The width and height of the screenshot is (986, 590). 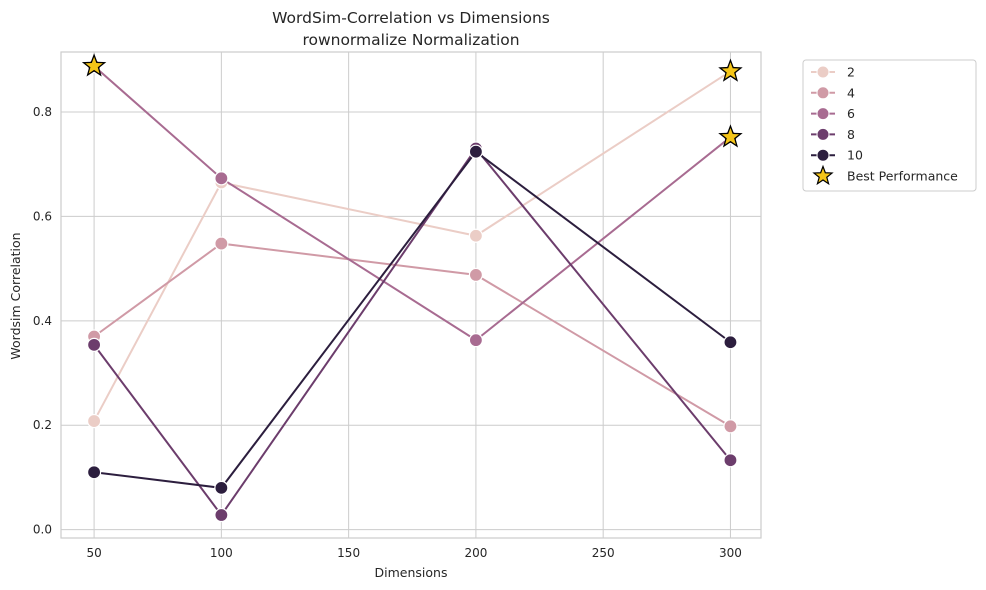 What do you see at coordinates (851, 92) in the screenshot?
I see `legend-label: 4` at bounding box center [851, 92].